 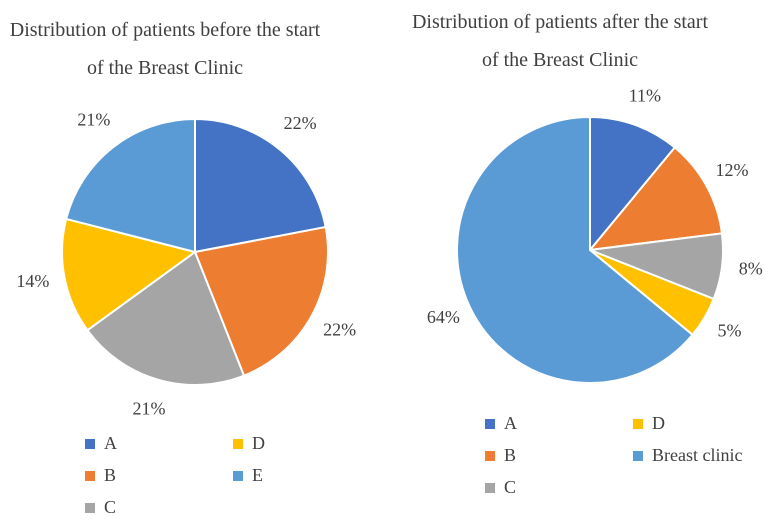 I want to click on data-label: 11%, so click(x=645, y=96).